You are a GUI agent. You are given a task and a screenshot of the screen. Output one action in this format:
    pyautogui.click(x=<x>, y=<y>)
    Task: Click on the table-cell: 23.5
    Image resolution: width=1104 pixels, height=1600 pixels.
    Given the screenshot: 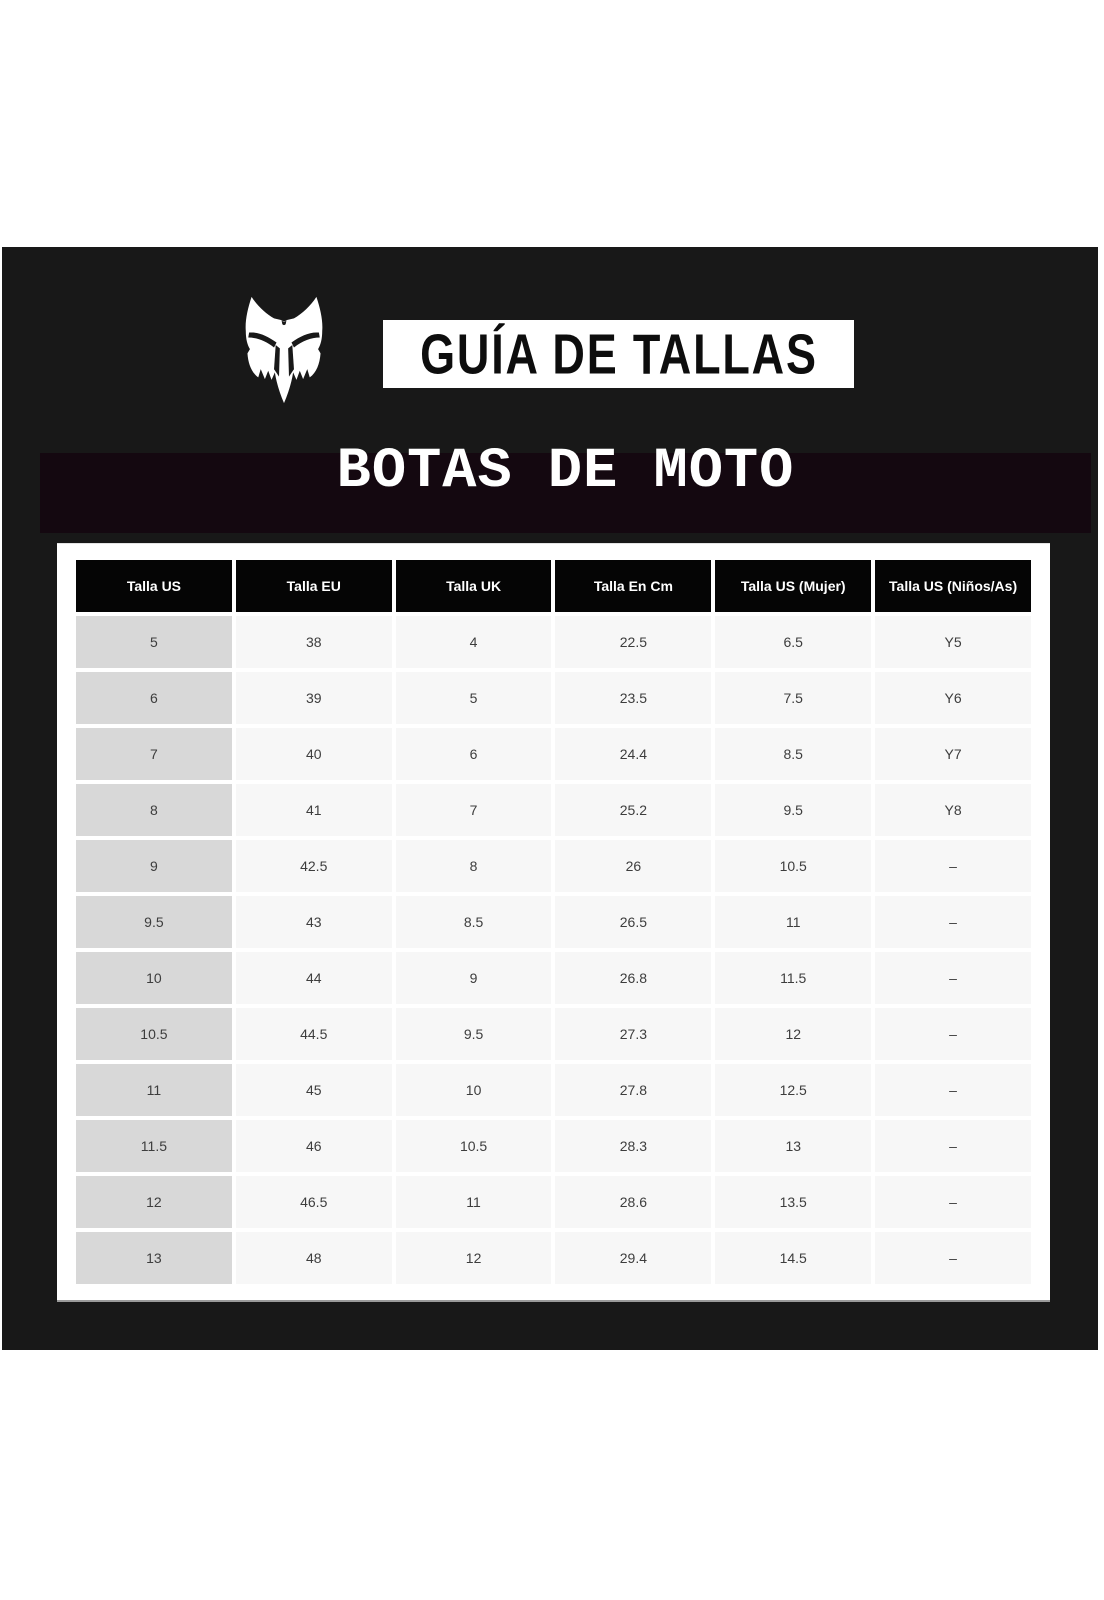 What is the action you would take?
    pyautogui.click(x=633, y=698)
    